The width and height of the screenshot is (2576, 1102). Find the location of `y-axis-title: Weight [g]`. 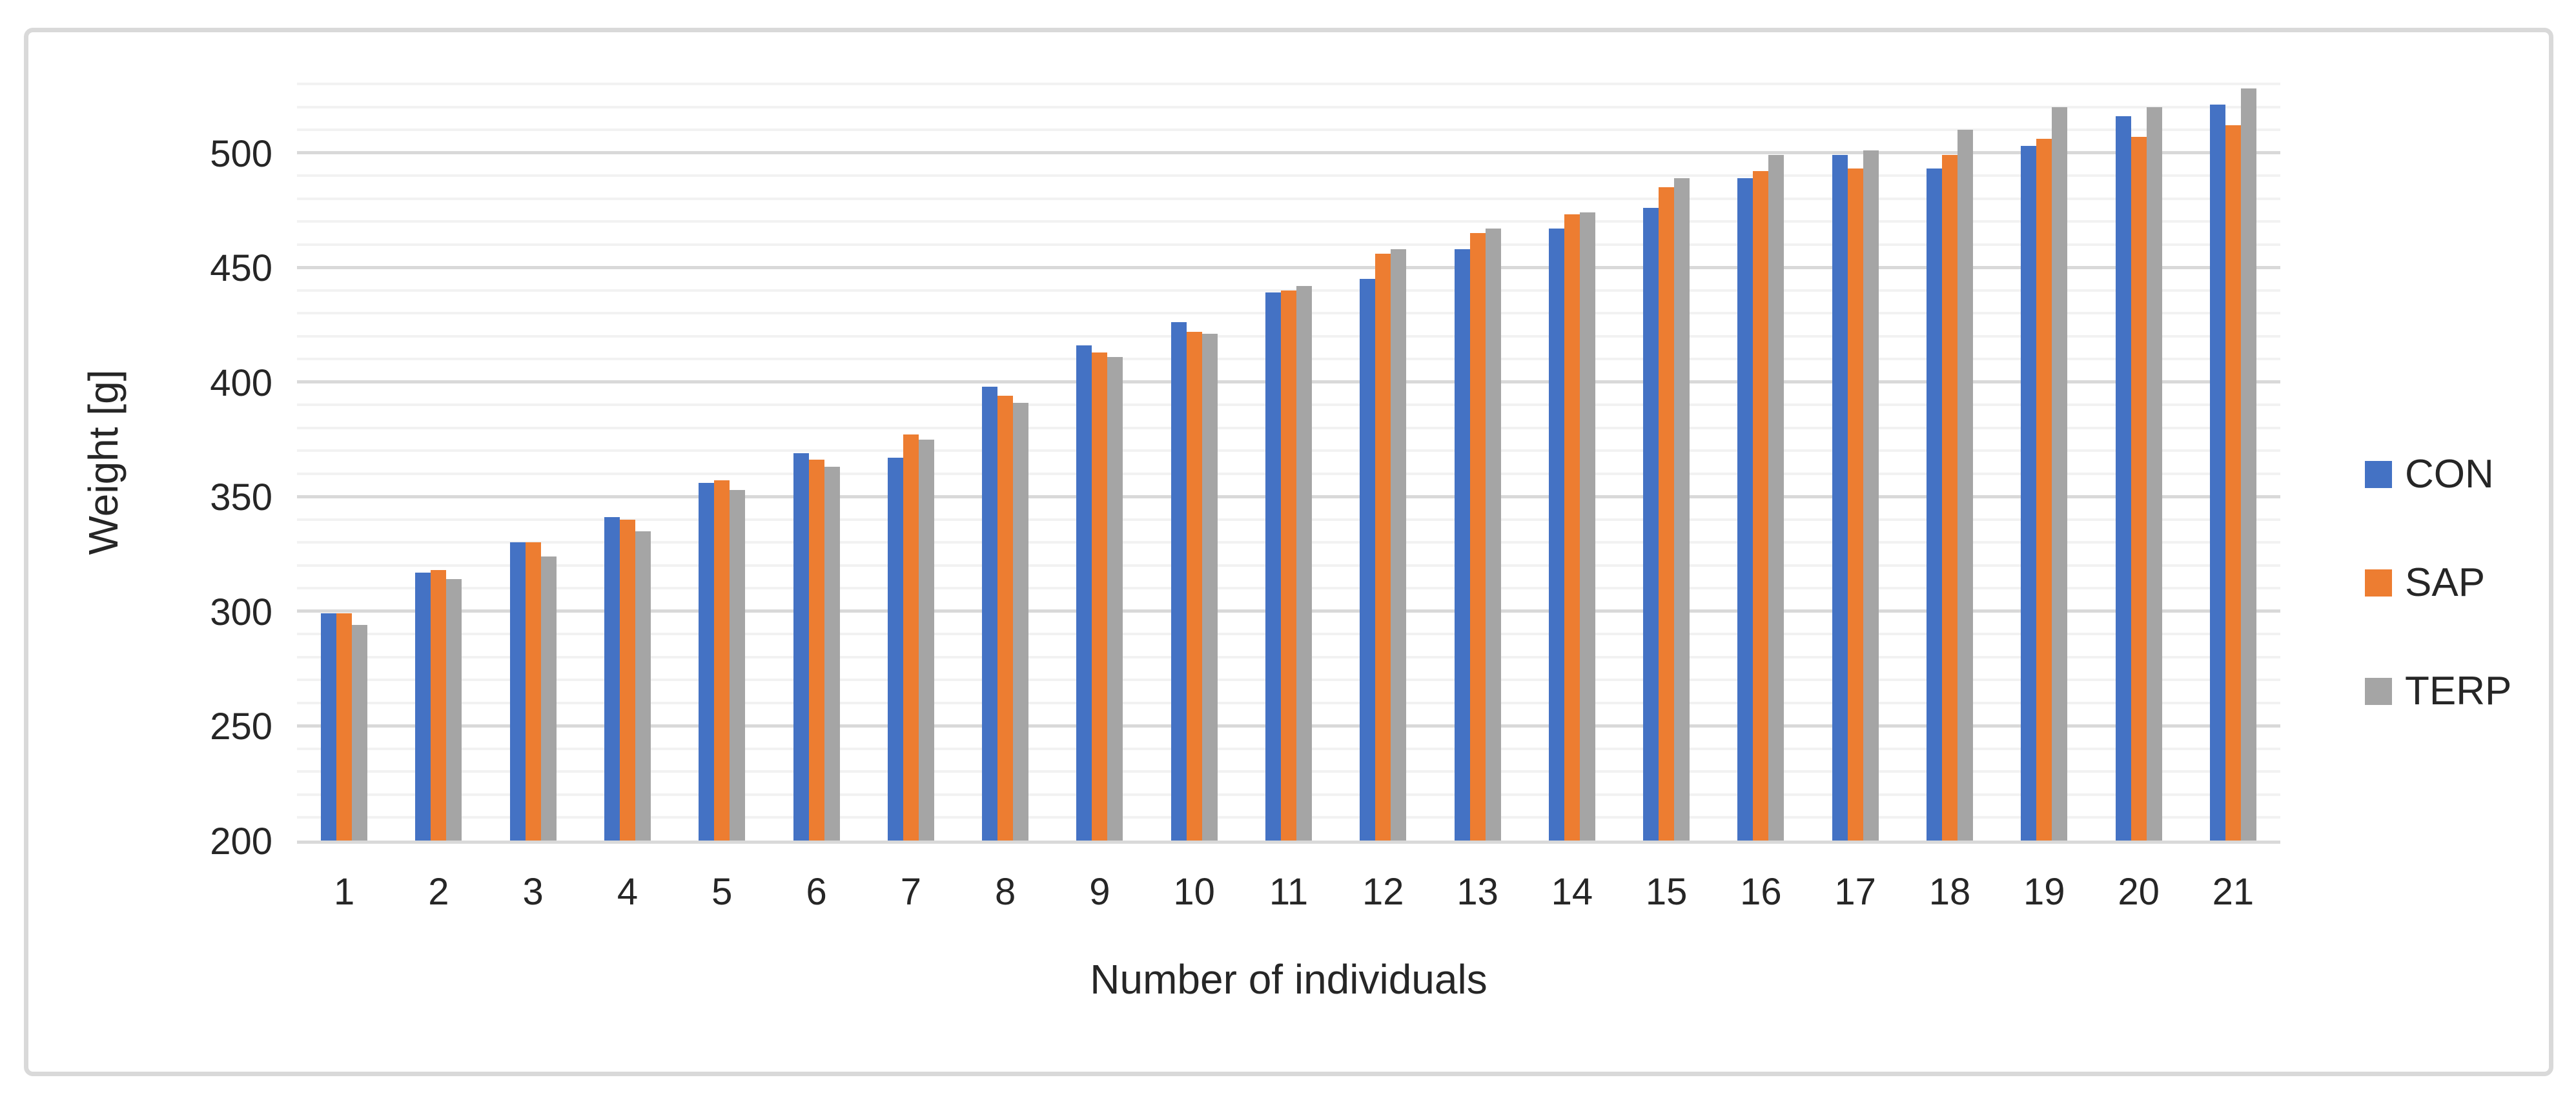

y-axis-title: Weight [g] is located at coordinates (103, 462).